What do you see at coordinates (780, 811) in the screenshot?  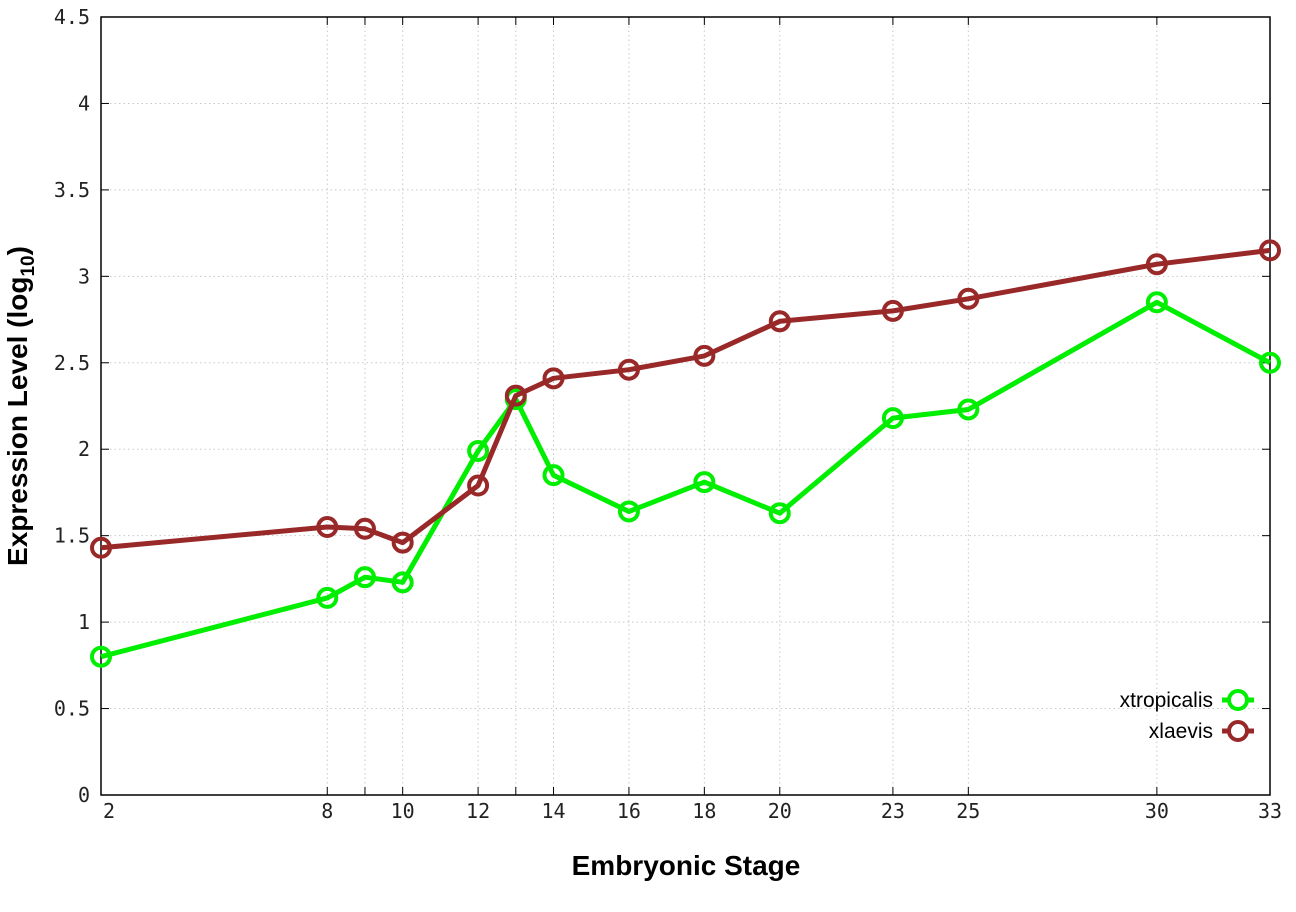 I see `x-tick-label: 20` at bounding box center [780, 811].